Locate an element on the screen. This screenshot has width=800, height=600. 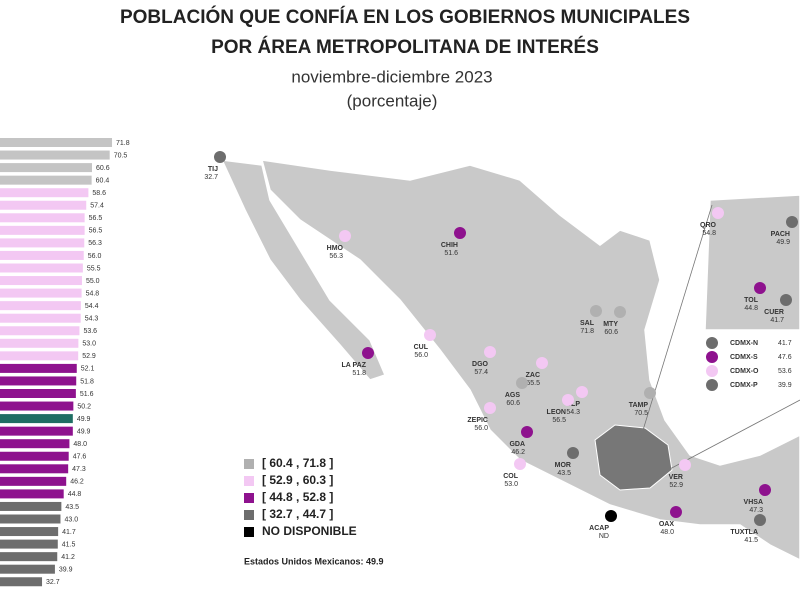
bar-label: 43.0 is located at coordinates (71, 519).